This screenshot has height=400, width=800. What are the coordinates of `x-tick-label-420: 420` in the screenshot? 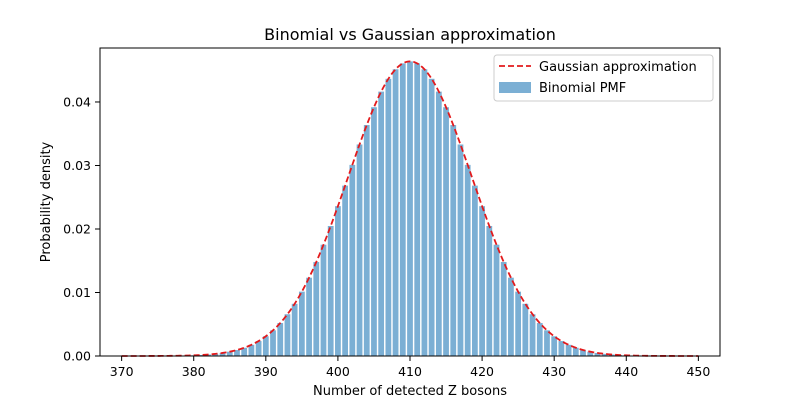 It's located at (482, 371).